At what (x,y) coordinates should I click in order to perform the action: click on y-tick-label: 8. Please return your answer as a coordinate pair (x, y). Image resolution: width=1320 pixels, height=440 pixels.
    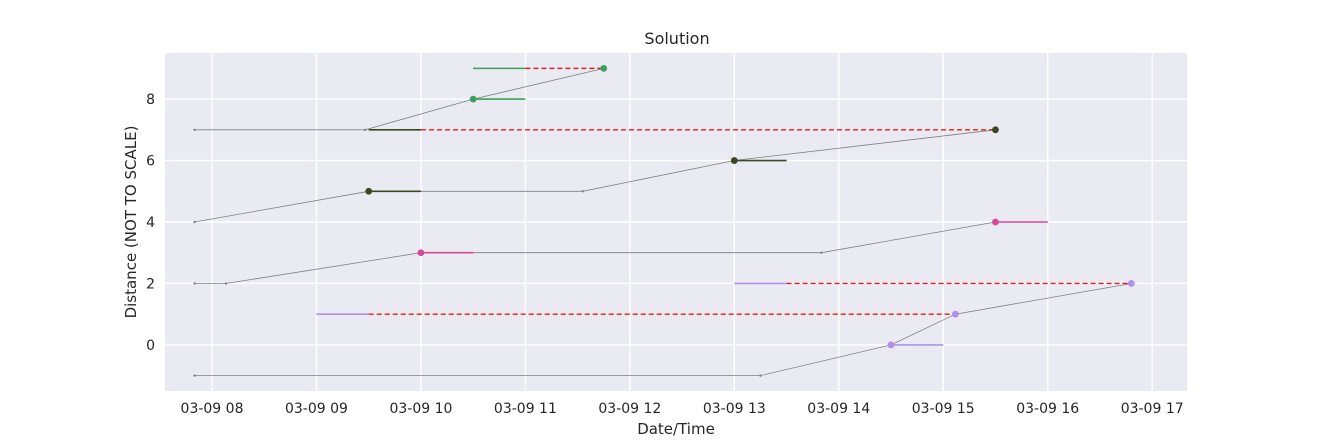
    Looking at the image, I should click on (150, 100).